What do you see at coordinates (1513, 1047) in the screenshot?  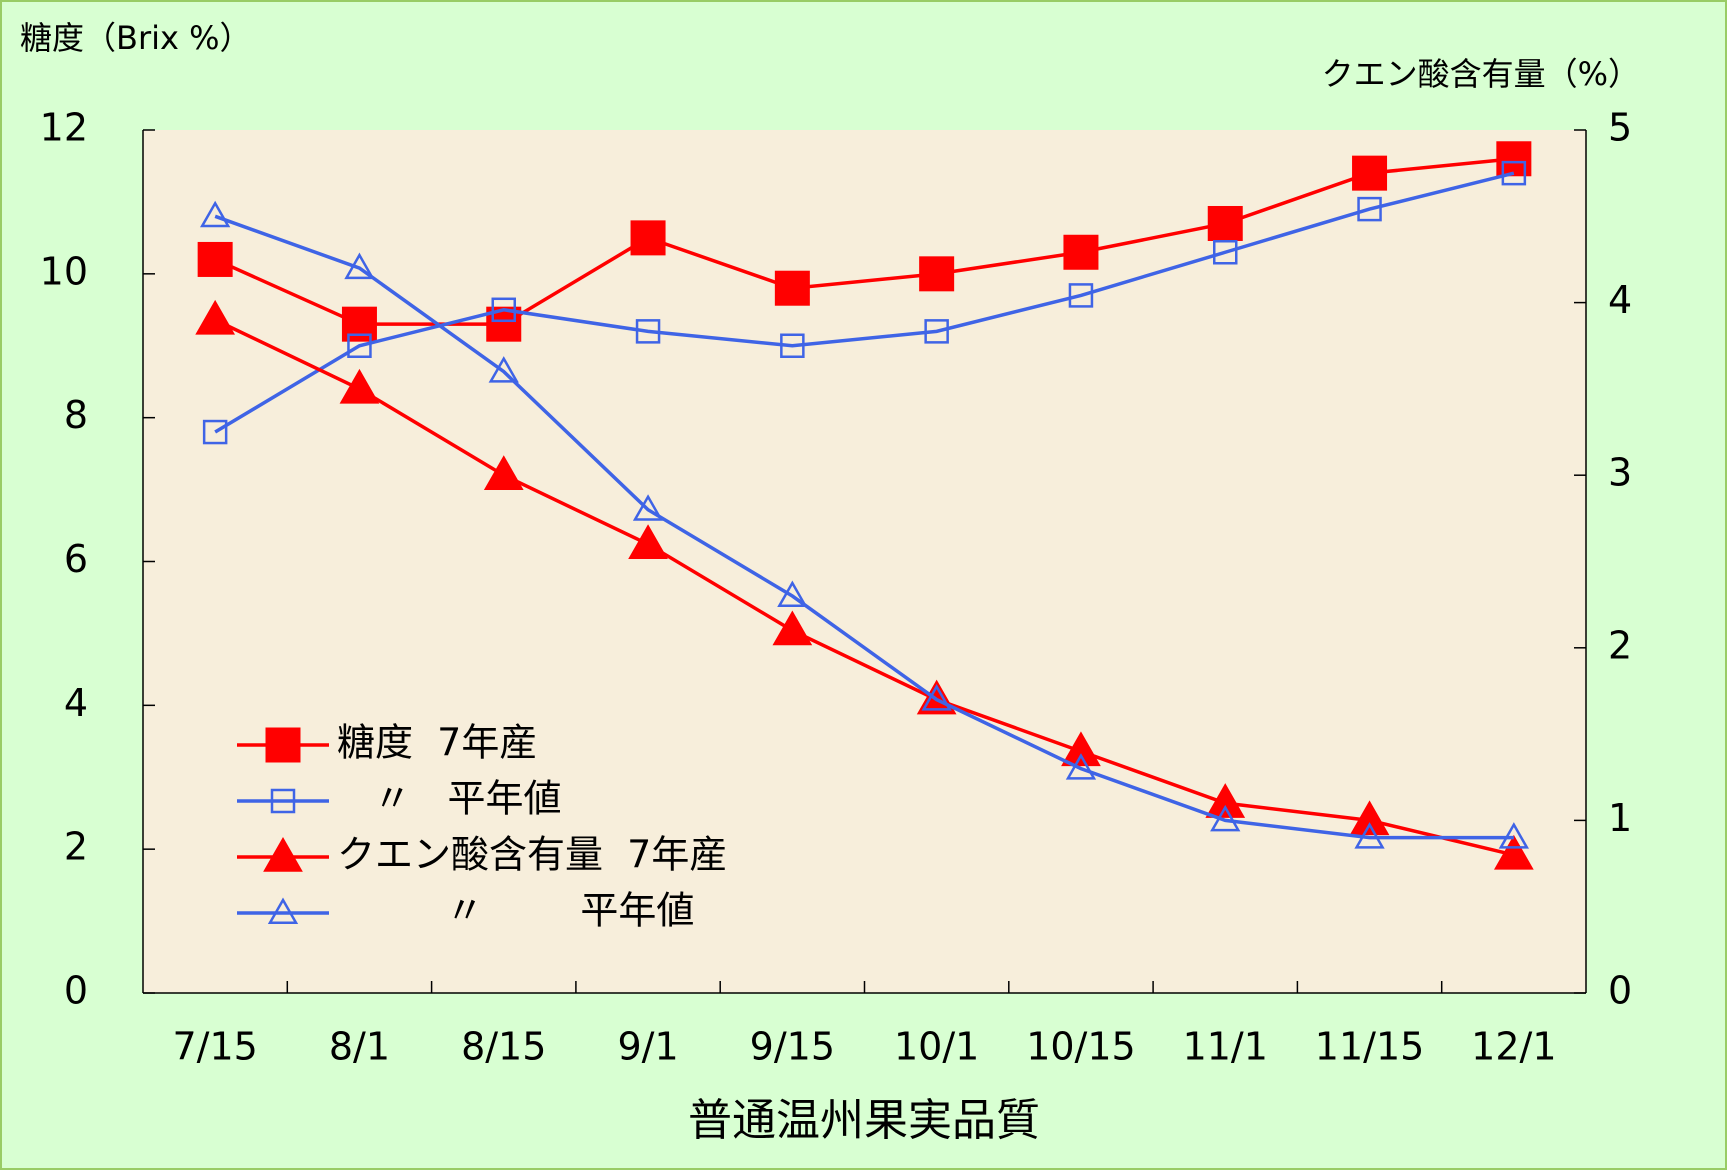 I see `x-tick-label: 12/1` at bounding box center [1513, 1047].